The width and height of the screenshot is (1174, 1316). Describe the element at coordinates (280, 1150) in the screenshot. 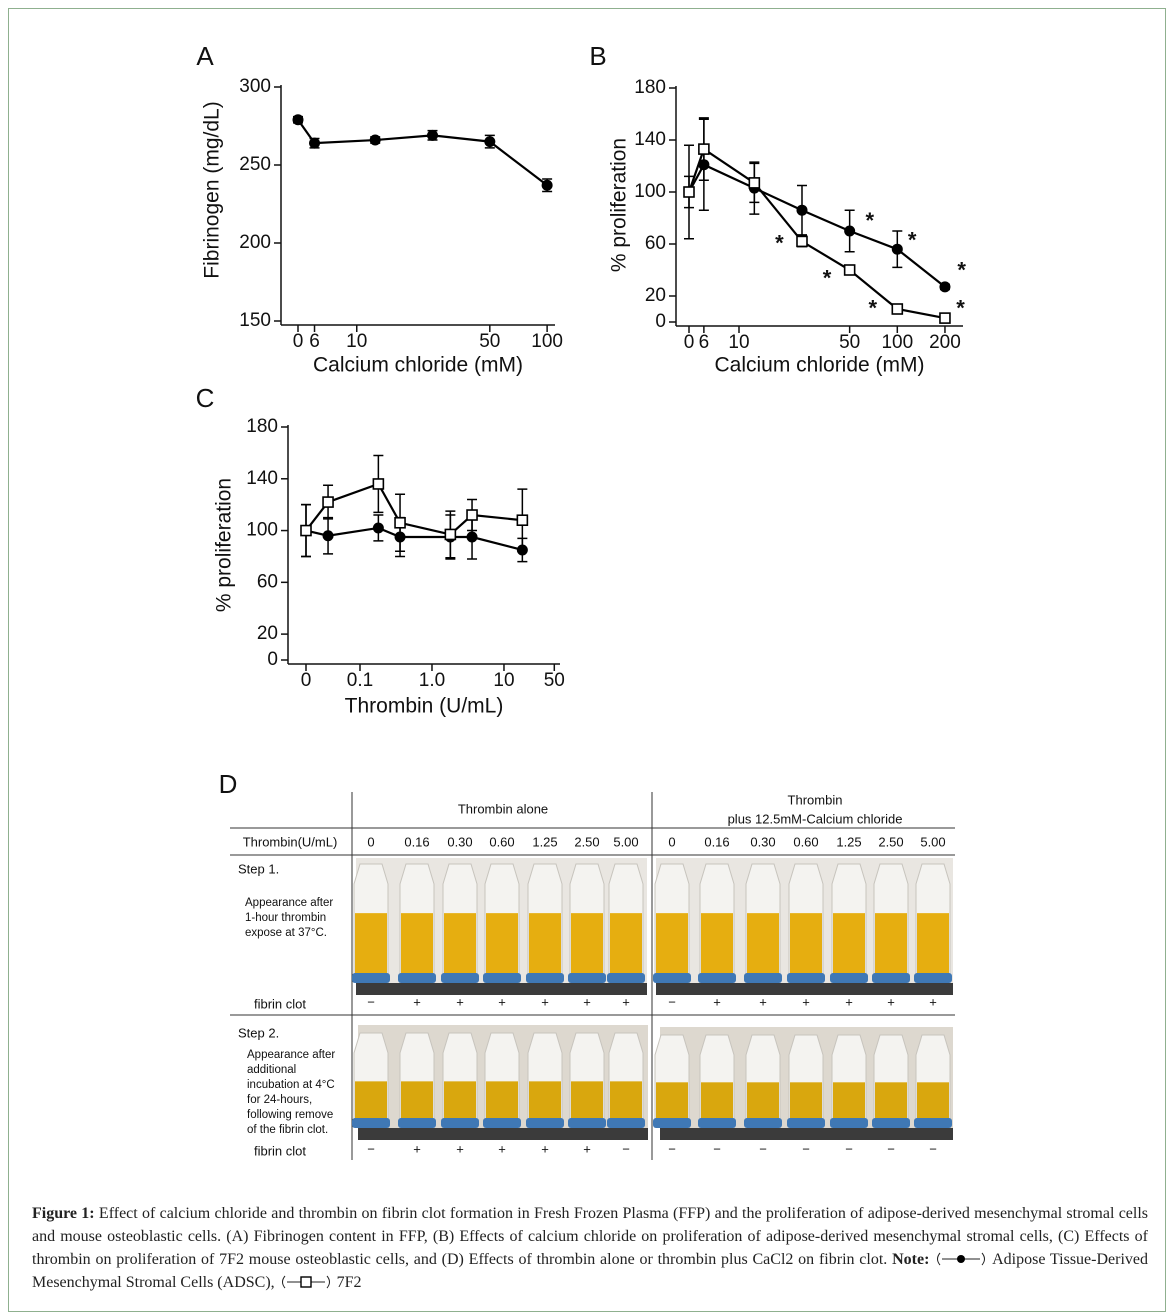

I see `table-text: fibrin clot` at that location.